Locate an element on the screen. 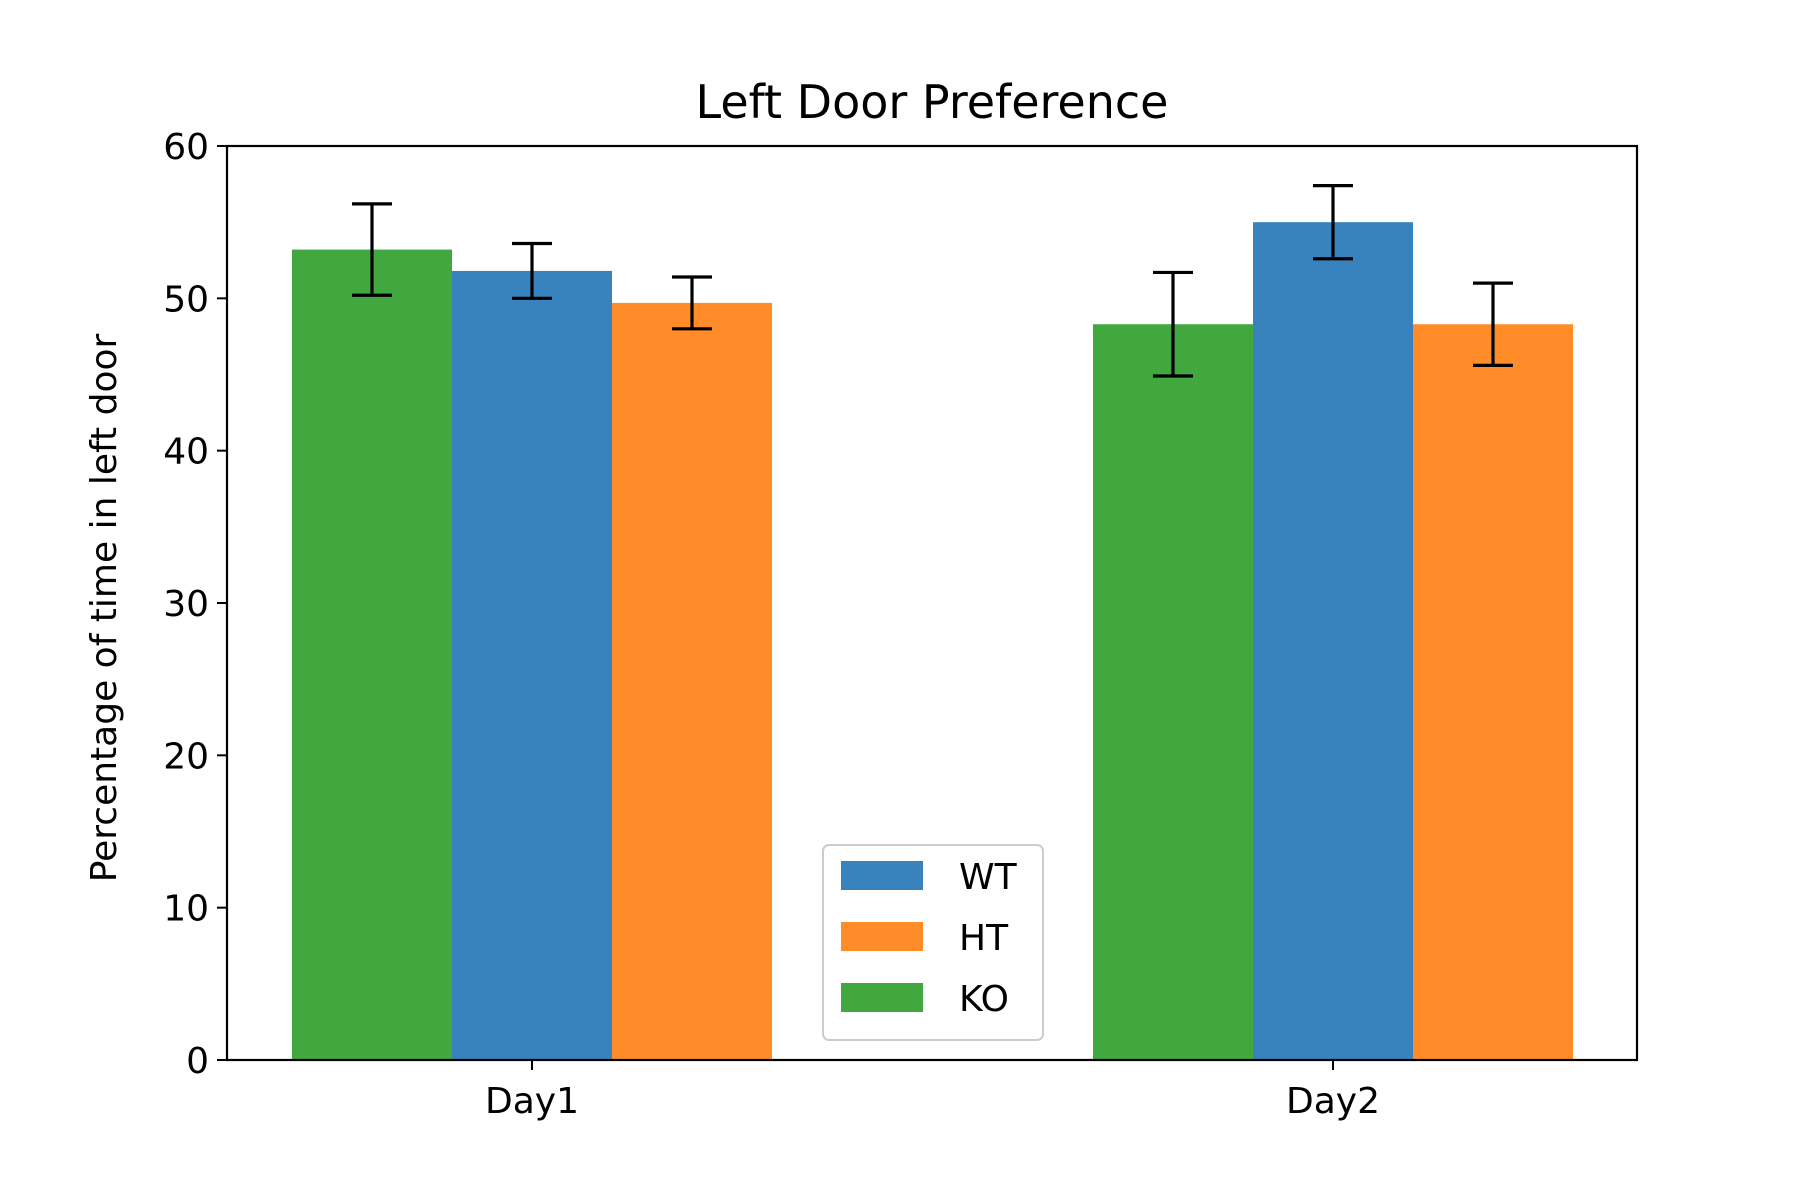  error-bar-wt-day1 is located at coordinates (532, 270).